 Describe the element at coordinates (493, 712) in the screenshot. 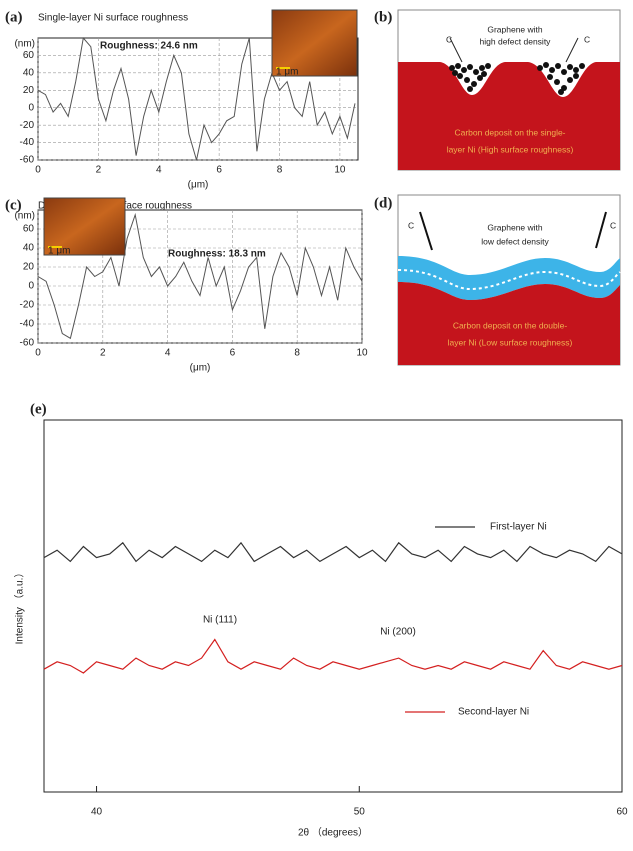

I see `legend-label: Second-layer Ni` at that location.